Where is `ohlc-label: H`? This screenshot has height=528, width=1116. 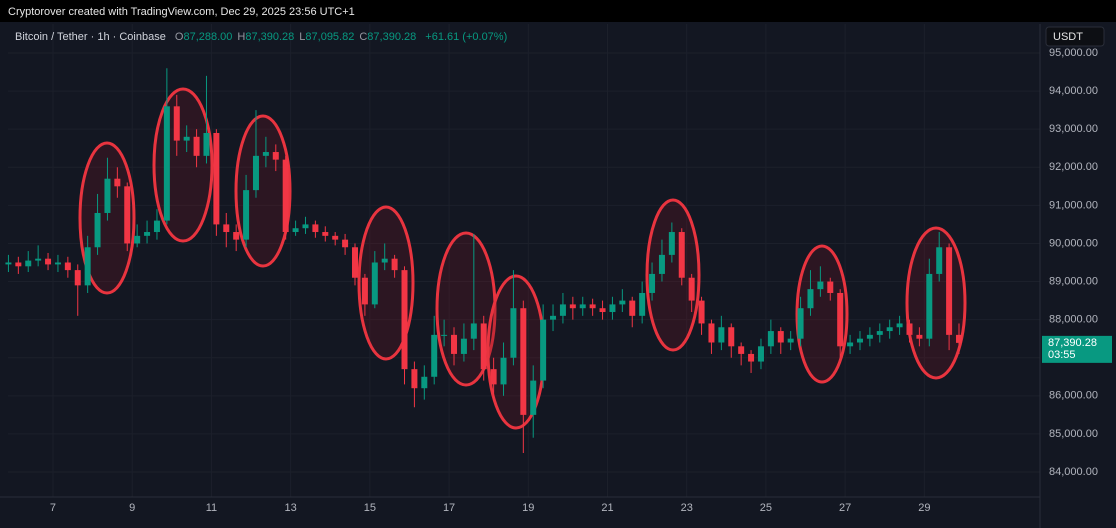 ohlc-label: H is located at coordinates (241, 37).